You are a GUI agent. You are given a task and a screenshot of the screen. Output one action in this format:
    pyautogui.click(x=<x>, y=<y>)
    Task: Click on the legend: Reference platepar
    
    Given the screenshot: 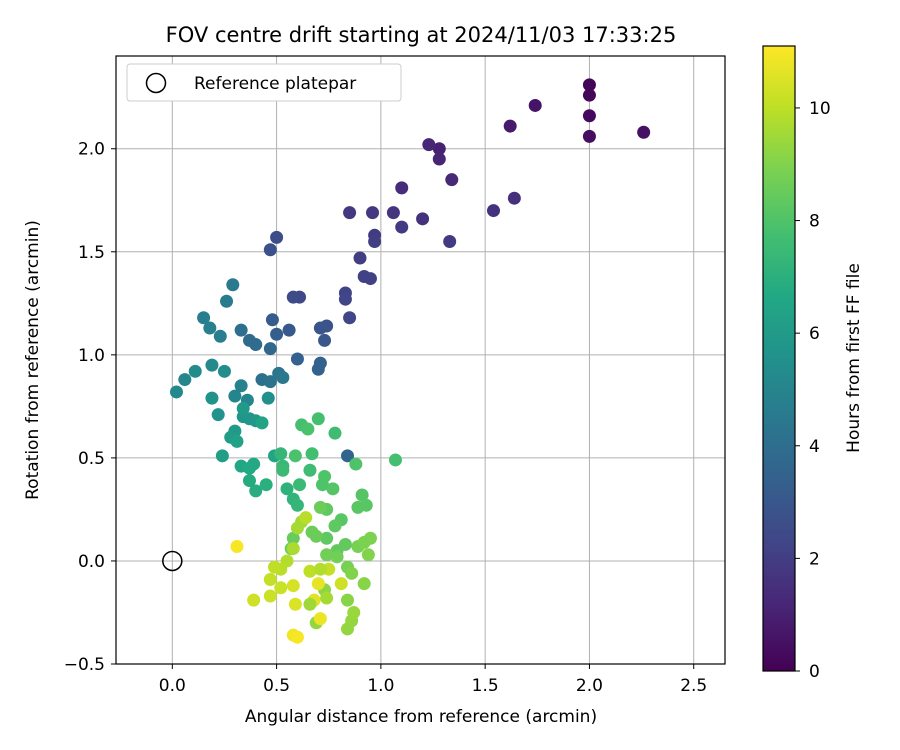 What is the action you would take?
    pyautogui.click(x=264, y=82)
    